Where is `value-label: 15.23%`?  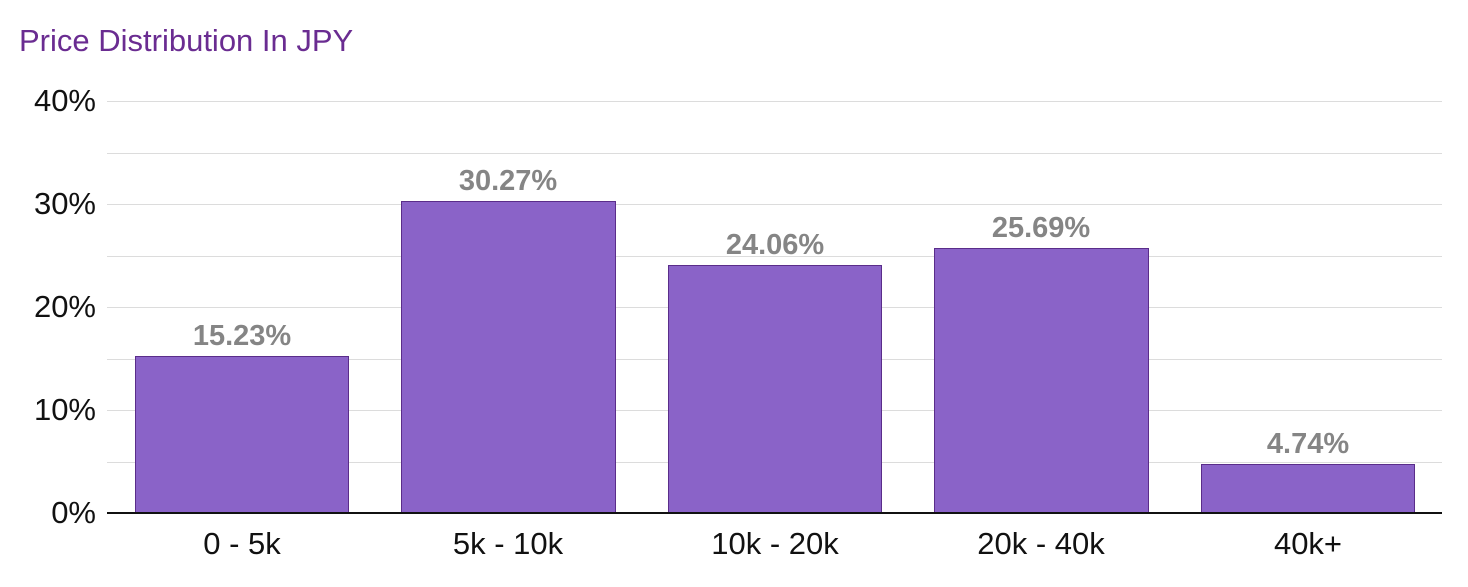
value-label: 15.23% is located at coordinates (242, 336).